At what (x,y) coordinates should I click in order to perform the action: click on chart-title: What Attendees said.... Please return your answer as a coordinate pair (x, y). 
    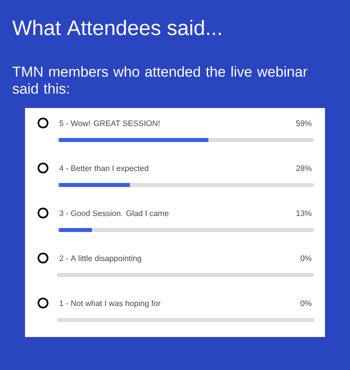
    Looking at the image, I should click on (116, 28).